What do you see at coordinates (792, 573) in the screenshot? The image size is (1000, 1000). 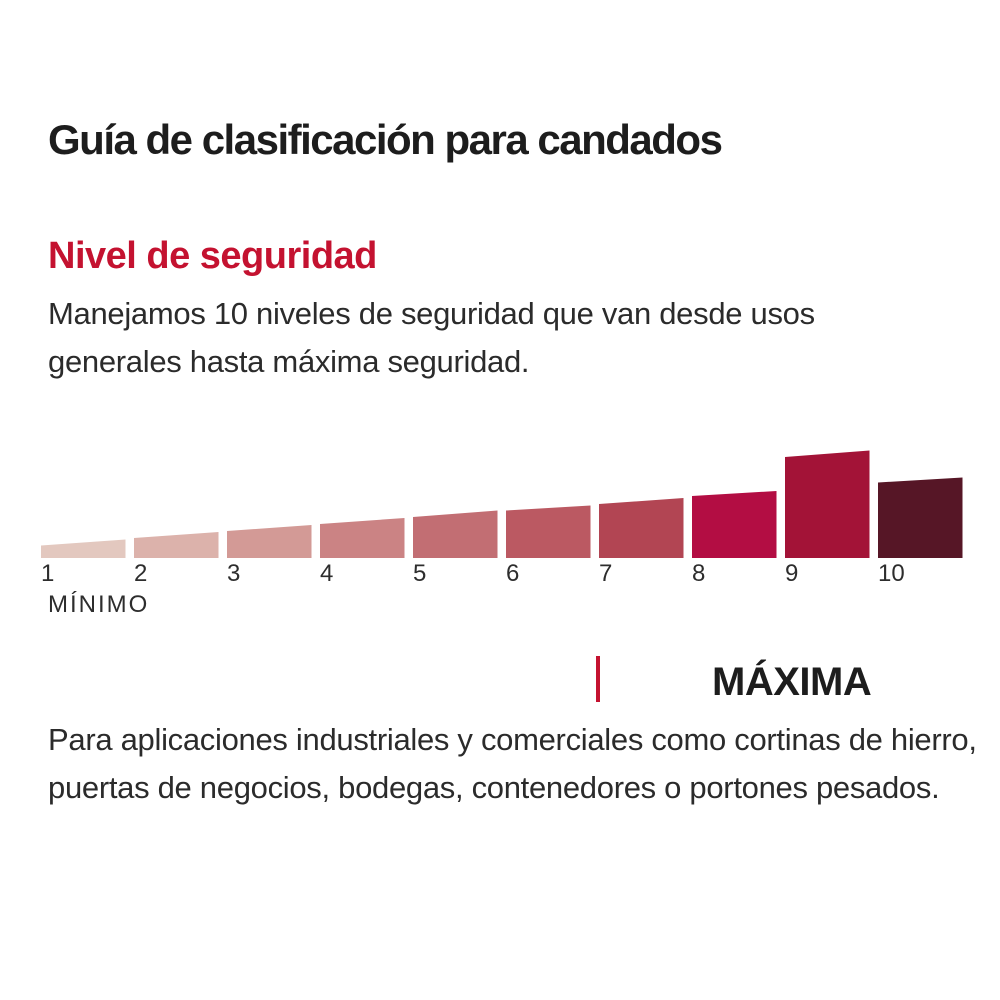 I see `chart-tick-label-9: 9` at bounding box center [792, 573].